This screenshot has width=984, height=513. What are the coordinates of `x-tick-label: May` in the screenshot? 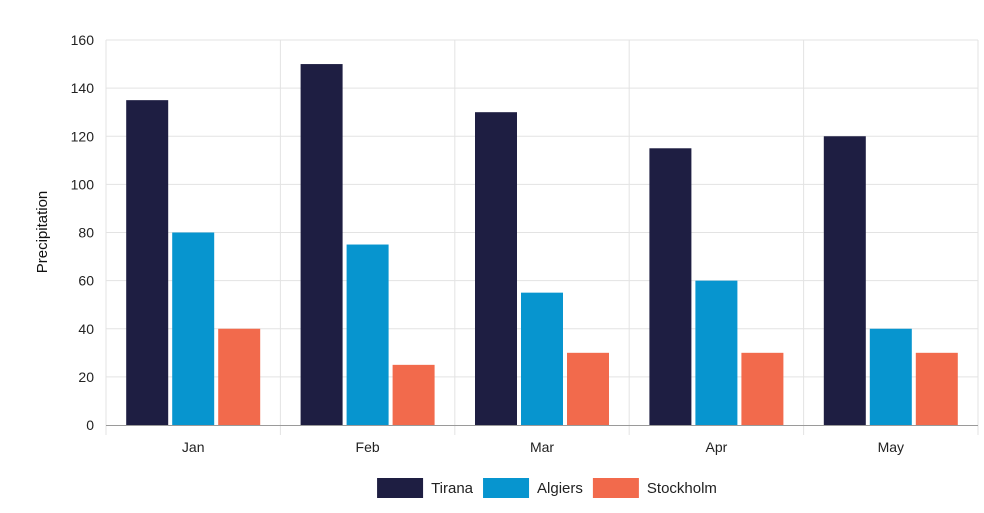 It's located at (891, 447).